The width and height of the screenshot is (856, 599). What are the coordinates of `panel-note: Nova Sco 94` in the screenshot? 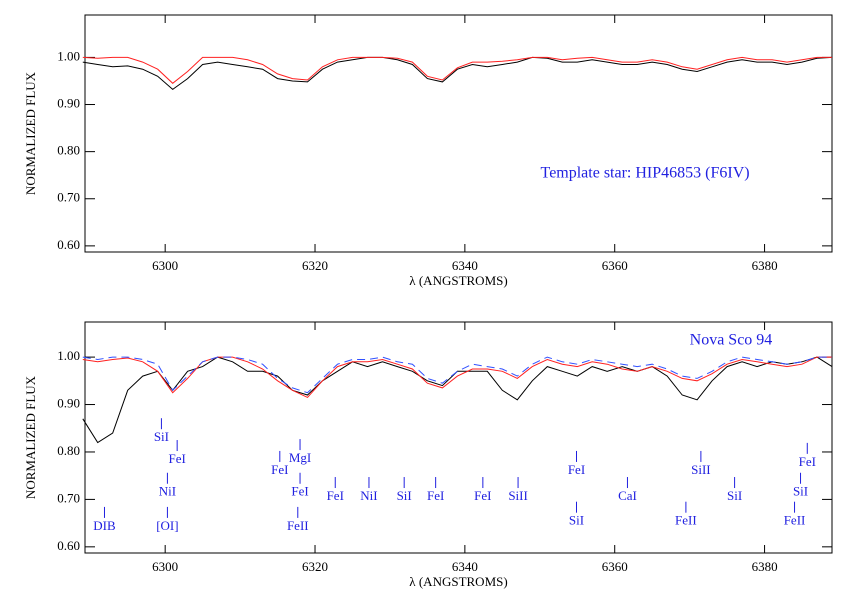 It's located at (731, 340).